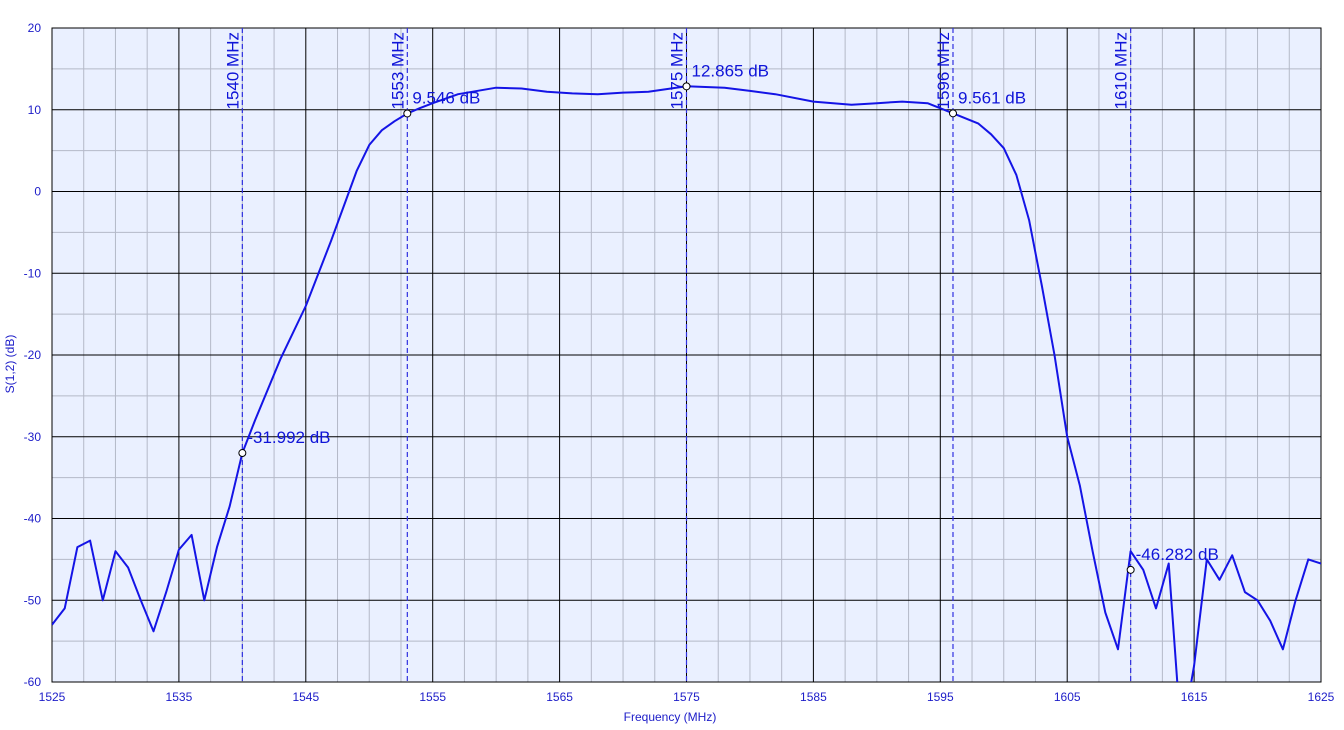 This screenshot has height=730, width=1344. What do you see at coordinates (33, 273) in the screenshot?
I see `y-tick-label: -10` at bounding box center [33, 273].